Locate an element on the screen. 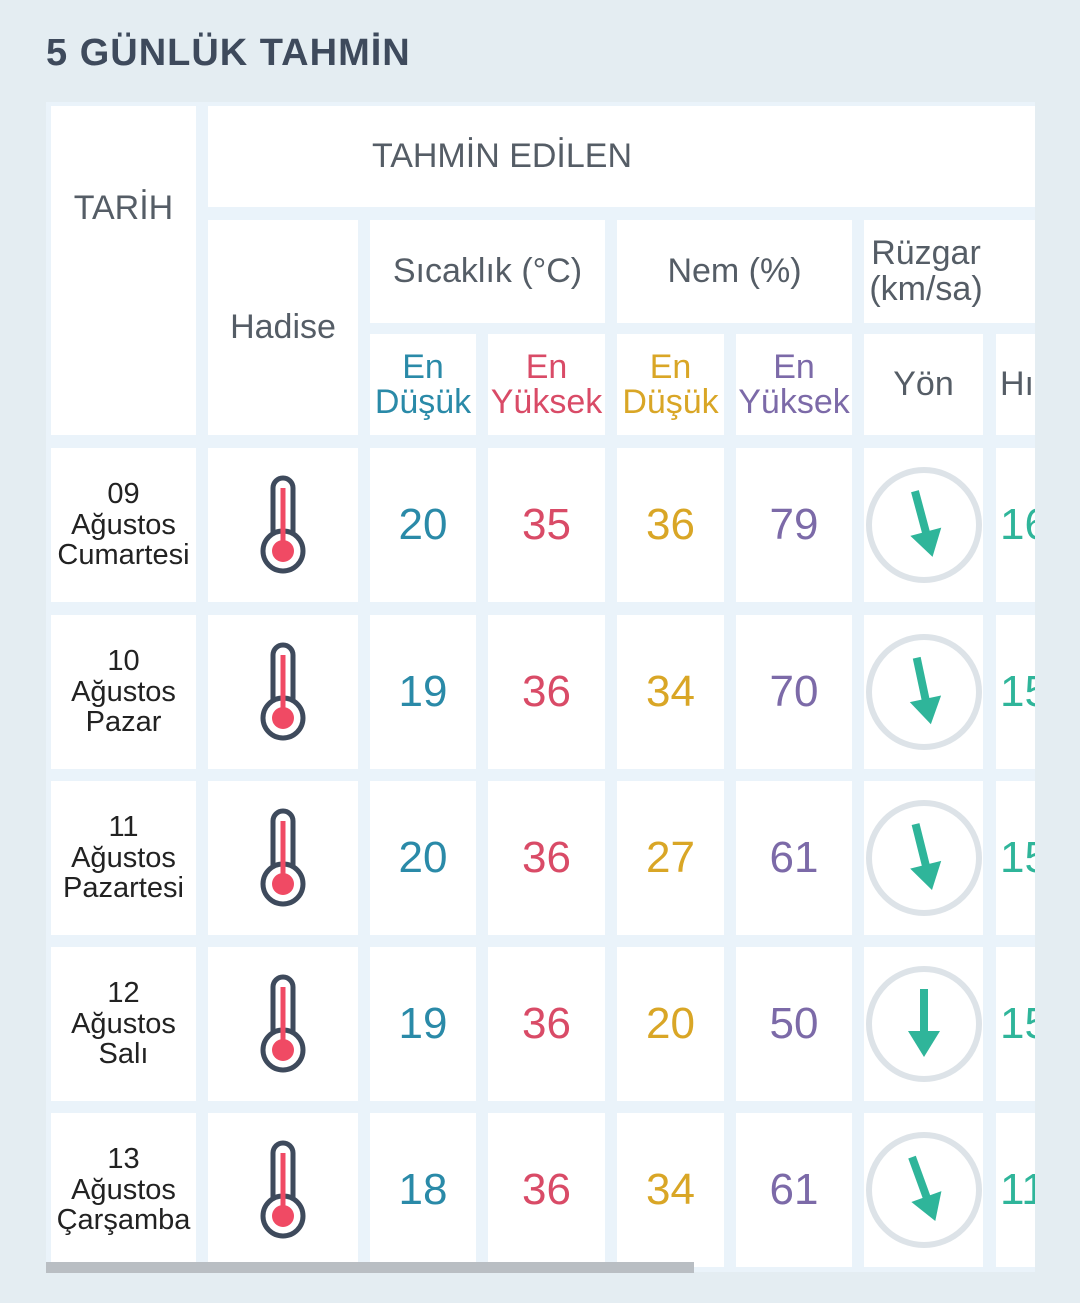  row-3-weekday: Pazartesi is located at coordinates (123, 888).